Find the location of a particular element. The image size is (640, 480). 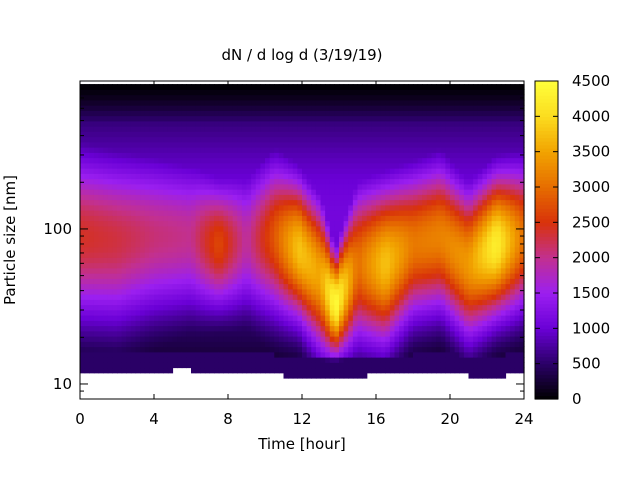

chart-title: dN / d log d (3/19/19) is located at coordinates (301, 55).